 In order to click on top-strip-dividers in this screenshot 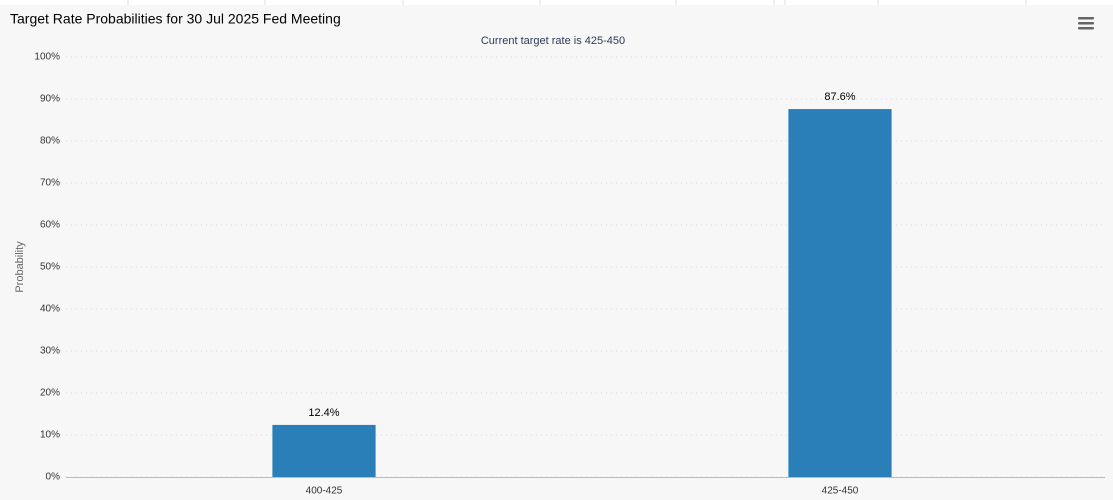, I will do `click(577, 2)`.